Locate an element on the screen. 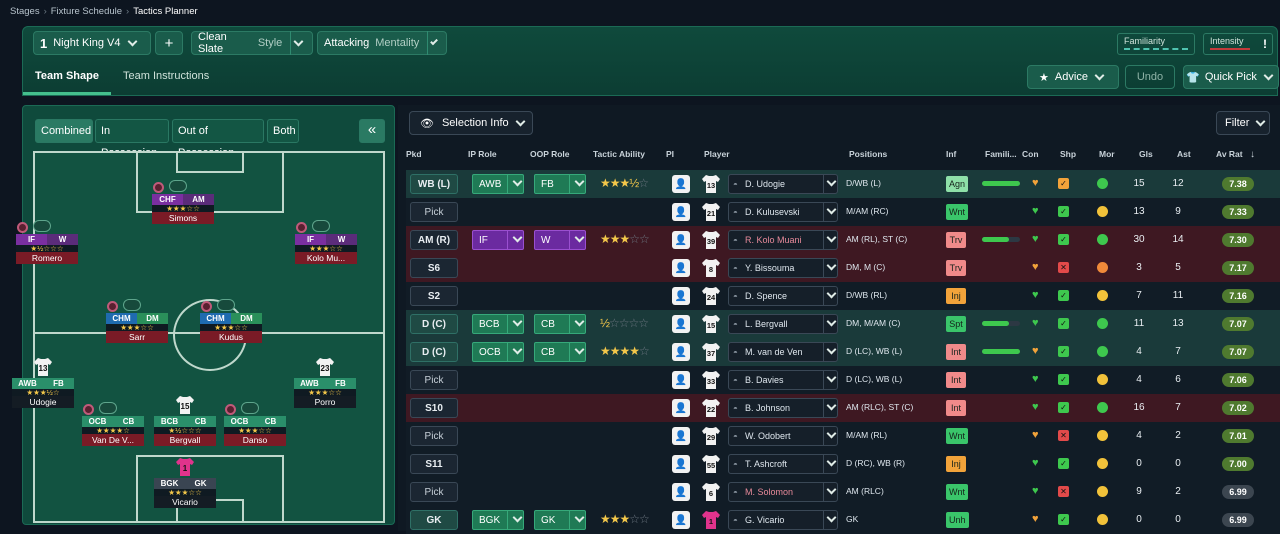 Image resolution: width=1280 pixels, height=534 pixels. player-selector: ◓L. Bergvall is located at coordinates (783, 324).